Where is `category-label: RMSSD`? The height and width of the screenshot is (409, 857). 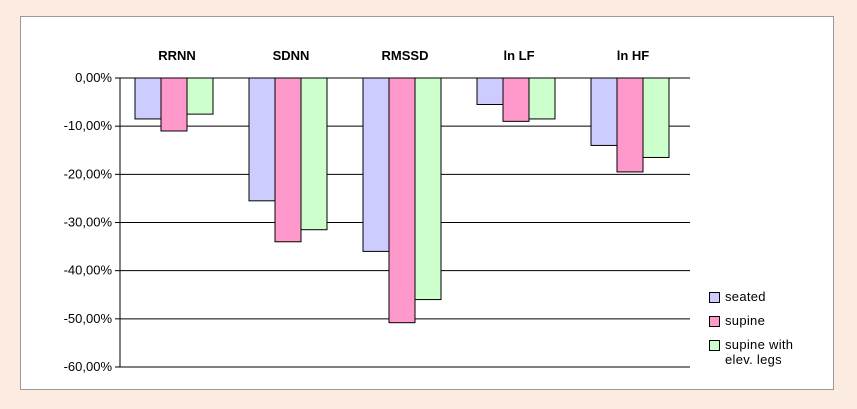
category-label: RMSSD is located at coordinates (405, 55).